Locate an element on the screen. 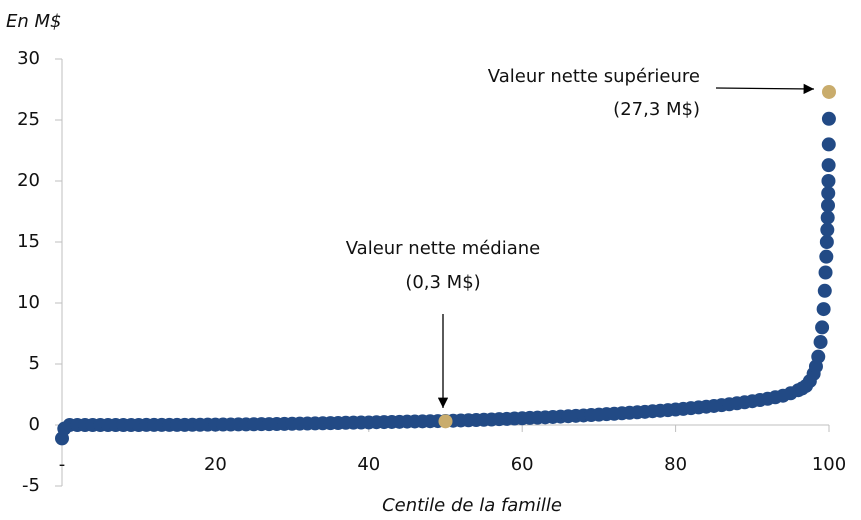  x-tick-label: 40 is located at coordinates (368, 464).